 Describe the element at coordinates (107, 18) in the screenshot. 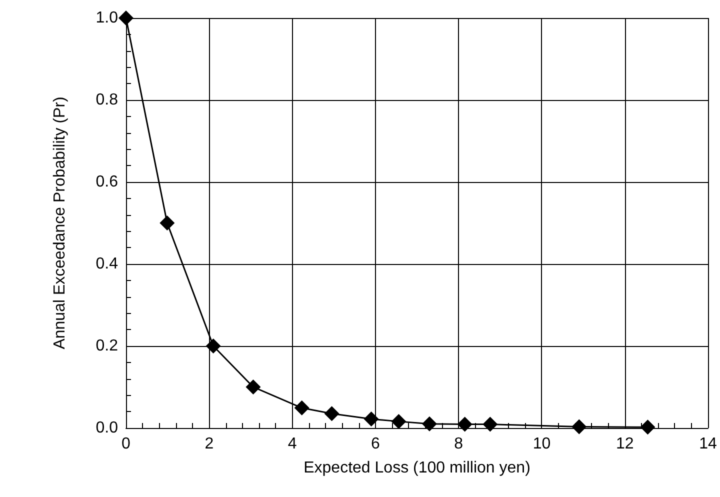

I see `y-tick-label: 1.0` at that location.